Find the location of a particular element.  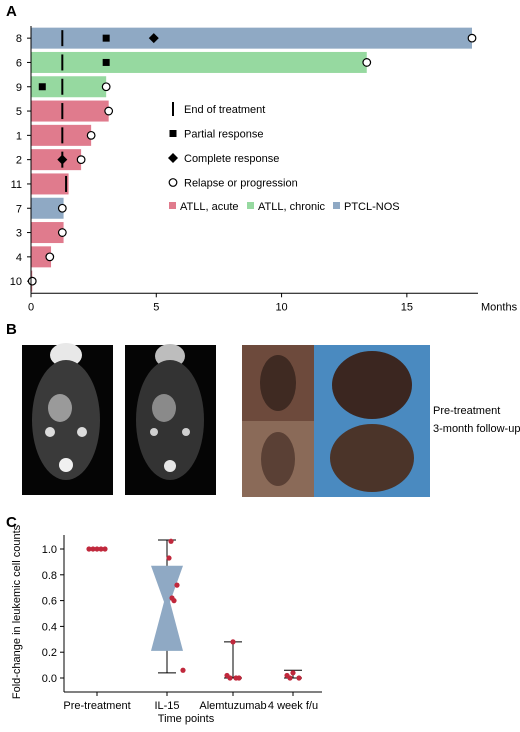

y-tick-label: 8 is located at coordinates (19, 39).